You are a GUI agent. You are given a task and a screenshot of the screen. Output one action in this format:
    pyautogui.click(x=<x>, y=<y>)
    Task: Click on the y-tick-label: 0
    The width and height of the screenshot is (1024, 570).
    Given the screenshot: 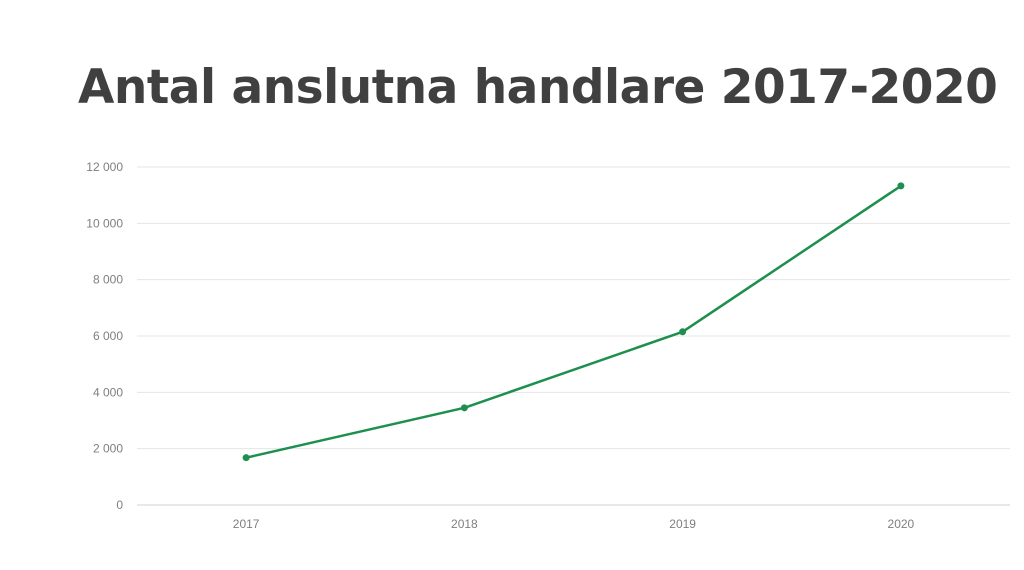 What is the action you would take?
    pyautogui.click(x=119, y=505)
    